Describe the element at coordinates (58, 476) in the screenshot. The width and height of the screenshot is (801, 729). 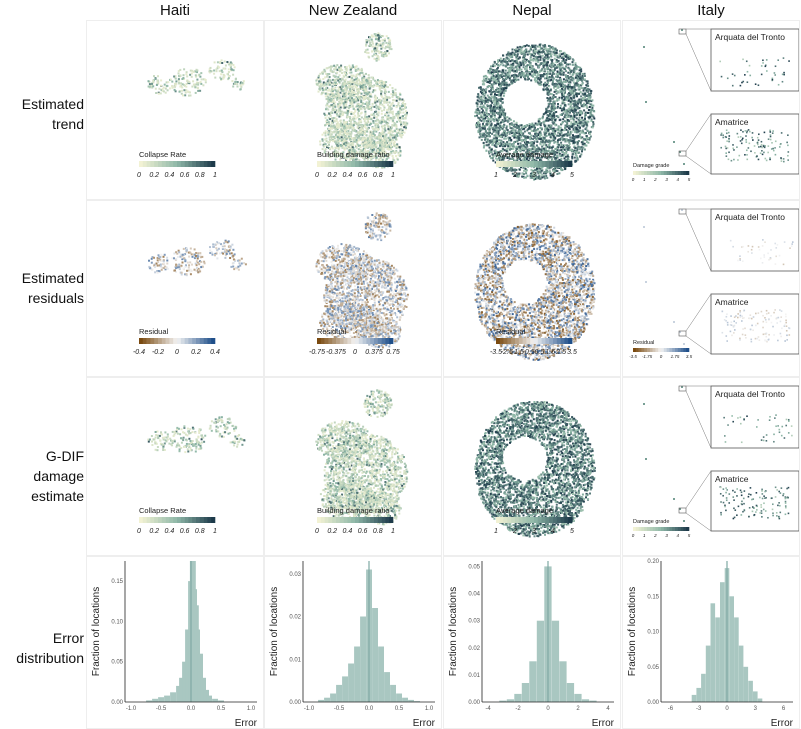
I see `row-title-line: damage` at that location.